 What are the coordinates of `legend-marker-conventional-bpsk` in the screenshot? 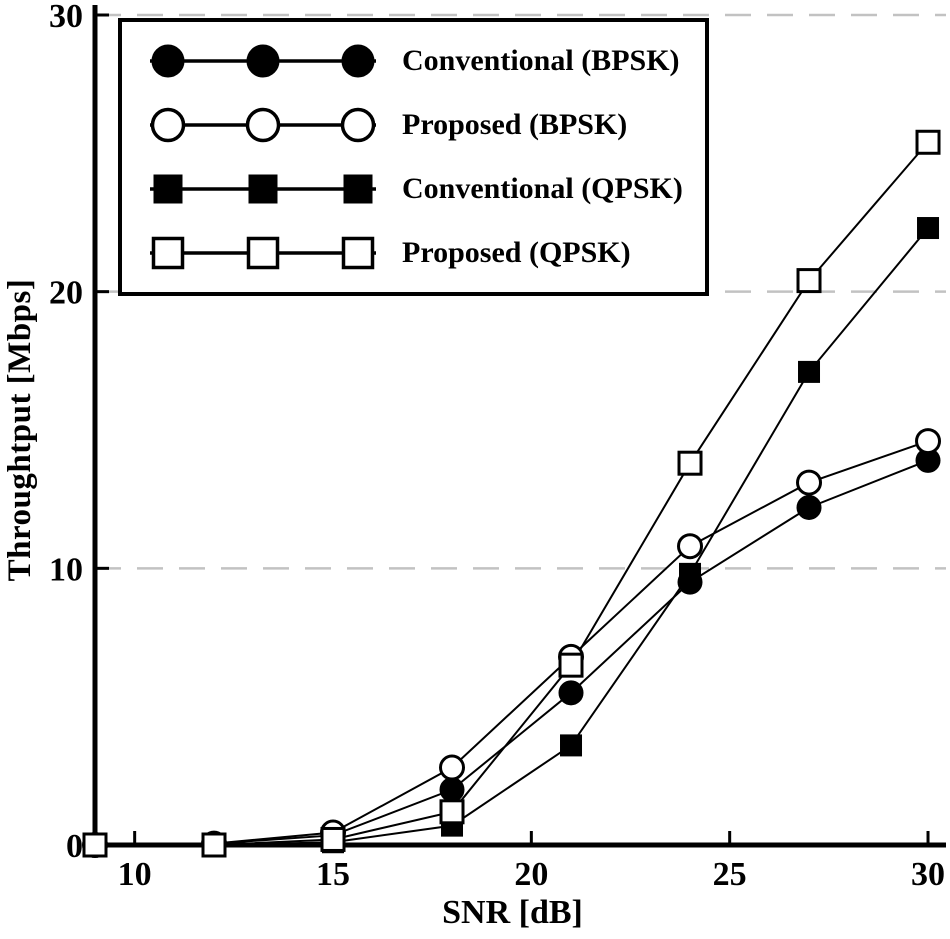 It's located at (263, 61).